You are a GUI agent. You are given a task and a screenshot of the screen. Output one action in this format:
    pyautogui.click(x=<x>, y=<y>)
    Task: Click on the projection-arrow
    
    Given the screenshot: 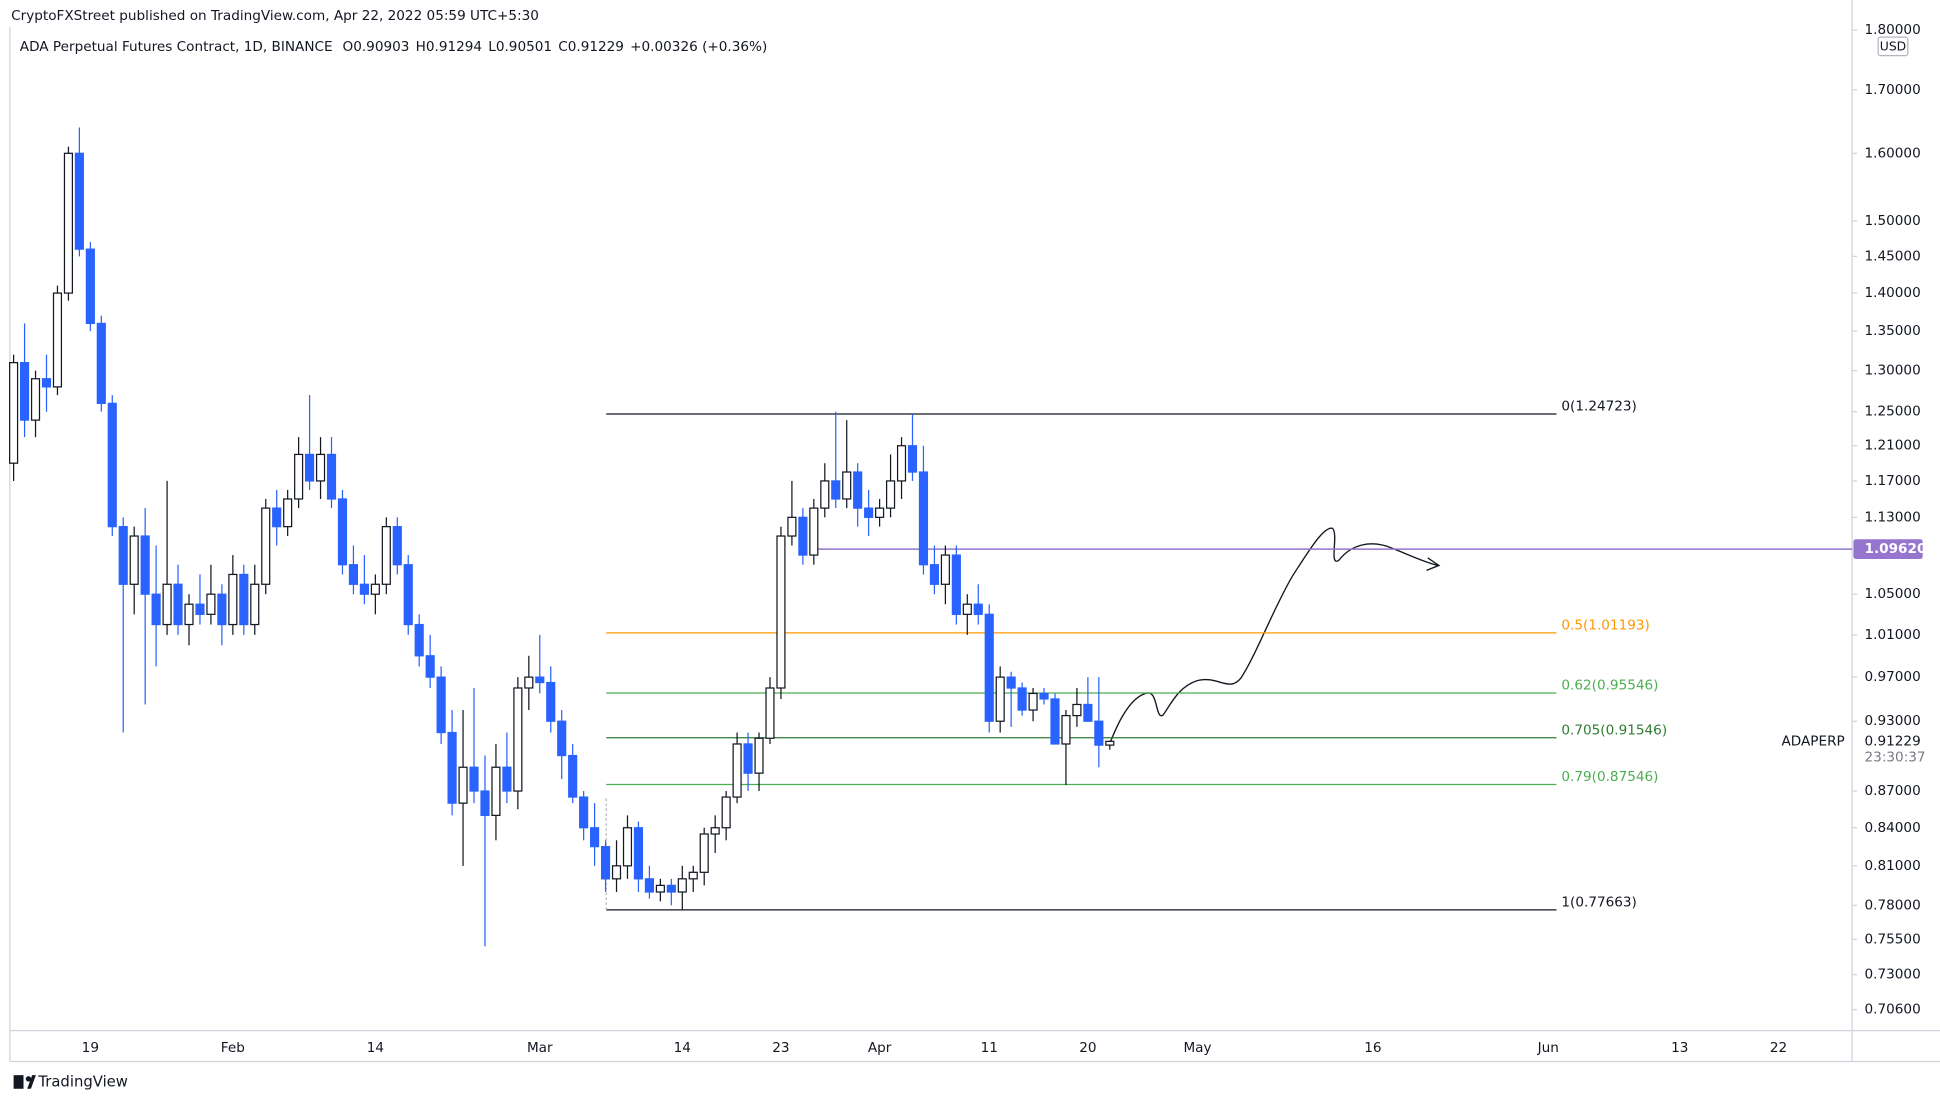 What is the action you would take?
    pyautogui.click(x=1275, y=635)
    